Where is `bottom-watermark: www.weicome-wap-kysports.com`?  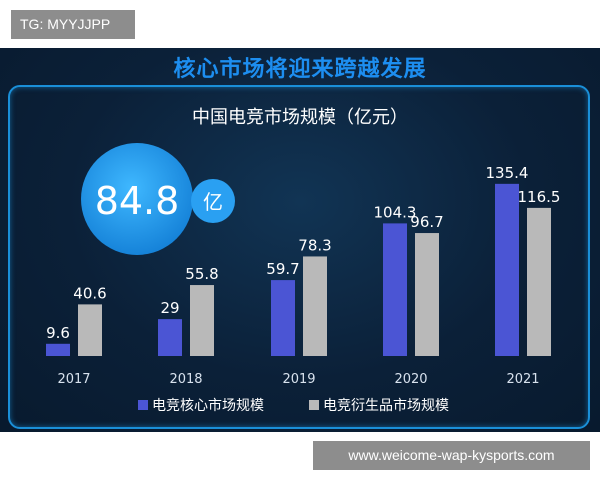
bottom-watermark: www.weicome-wap-kysports.com is located at coordinates (451, 455).